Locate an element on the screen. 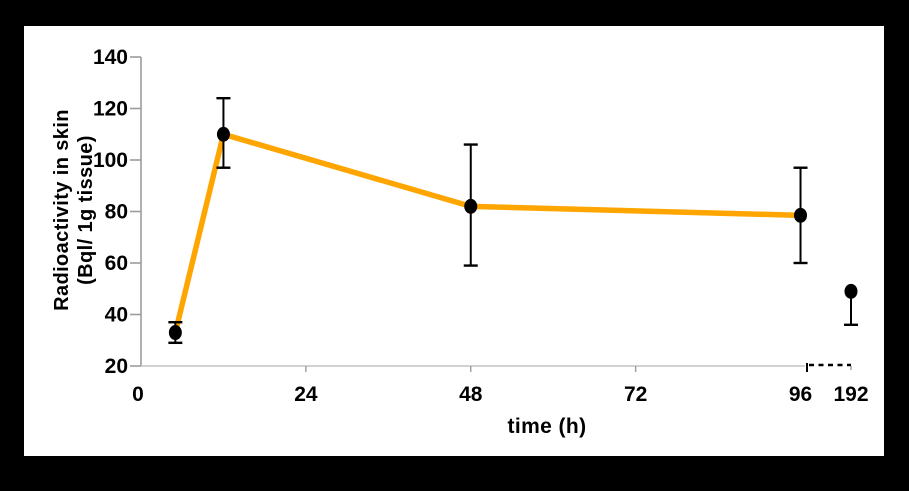 Image resolution: width=909 pixels, height=491 pixels. y-axis-title: Radioactivity in skin (Bql/ 1g tissue) is located at coordinates (74, 210).